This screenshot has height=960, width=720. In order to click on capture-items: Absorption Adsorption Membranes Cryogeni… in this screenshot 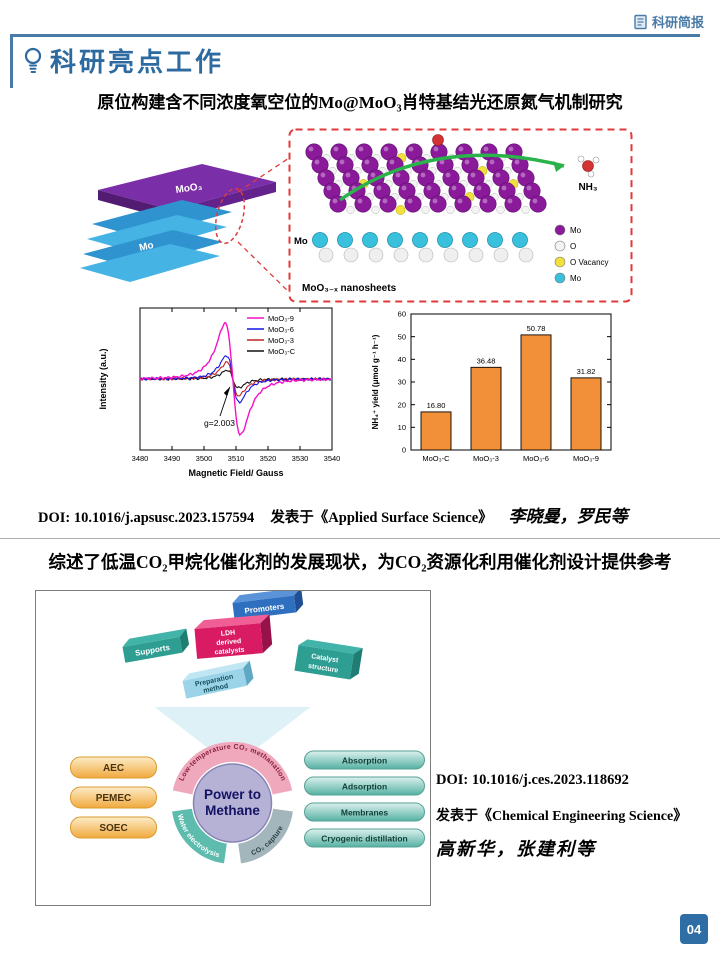, I will do `click(364, 799)`.